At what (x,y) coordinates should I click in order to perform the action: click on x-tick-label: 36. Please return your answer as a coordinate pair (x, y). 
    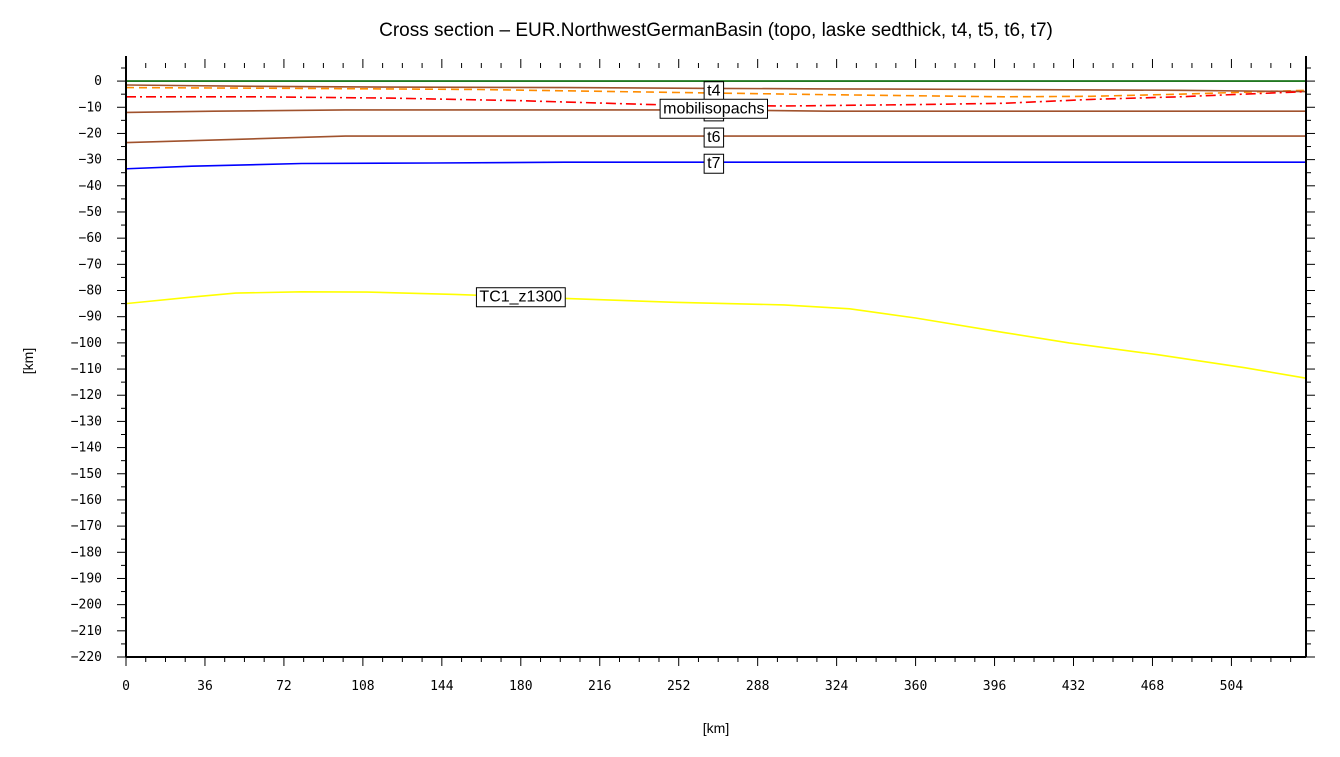
    Looking at the image, I should click on (205, 686).